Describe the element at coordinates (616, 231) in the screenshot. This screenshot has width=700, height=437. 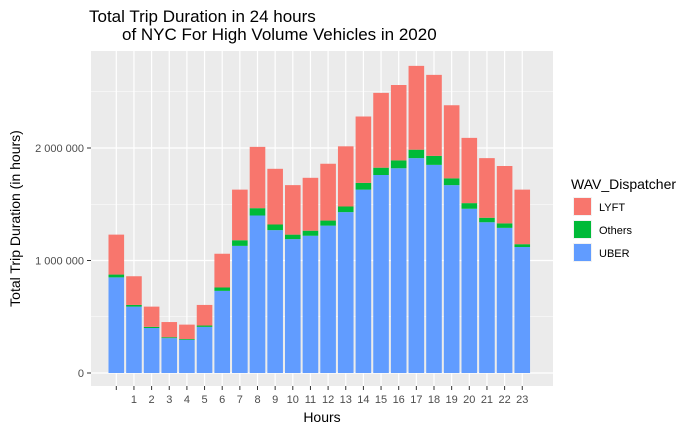
I see `legend-label-others: Others` at that location.